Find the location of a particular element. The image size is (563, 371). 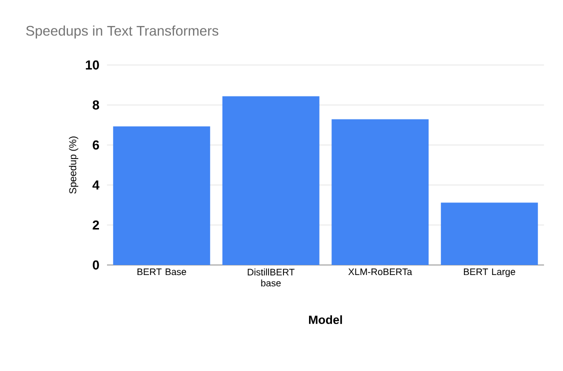

x-axis-title: Model is located at coordinates (325, 319).